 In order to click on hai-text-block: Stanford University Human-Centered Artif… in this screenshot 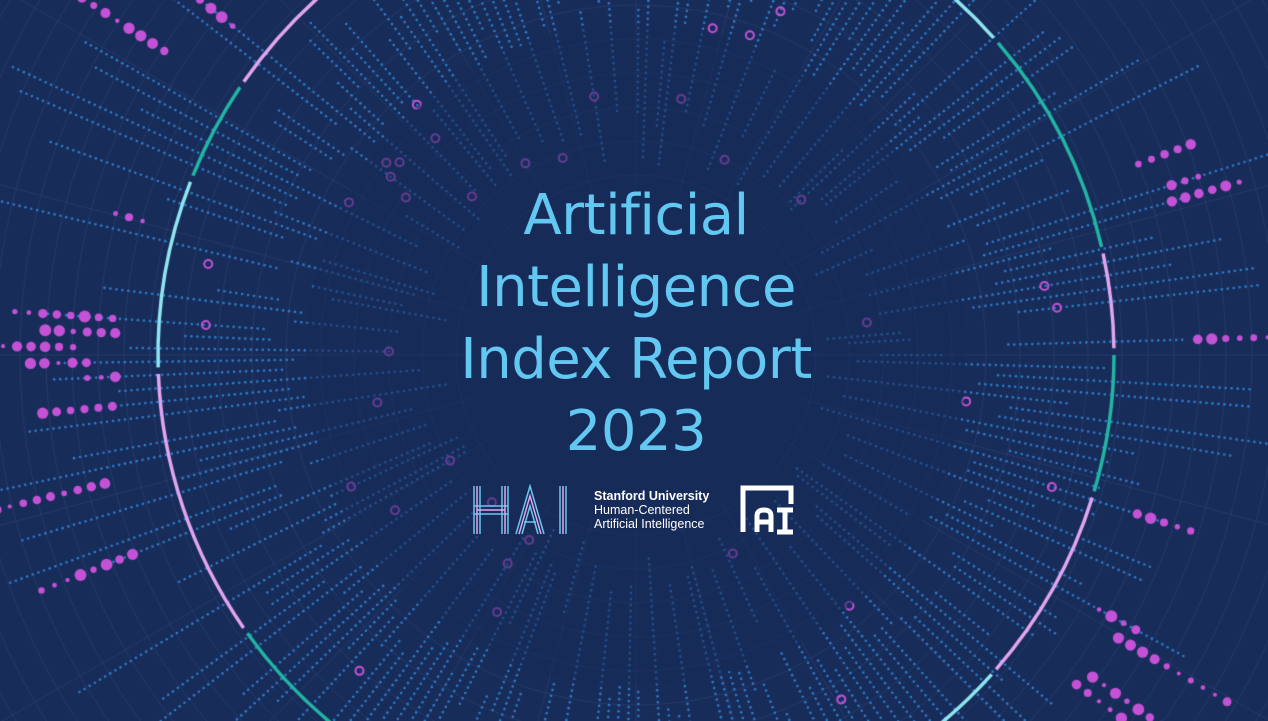, I will do `click(651, 510)`.